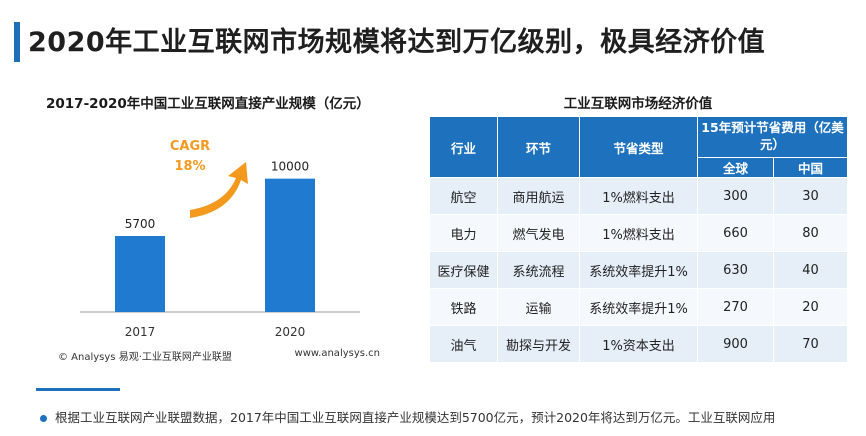  What do you see at coordinates (638, 147) in the screenshot?
I see `header-saving-type: 节省类型` at bounding box center [638, 147].